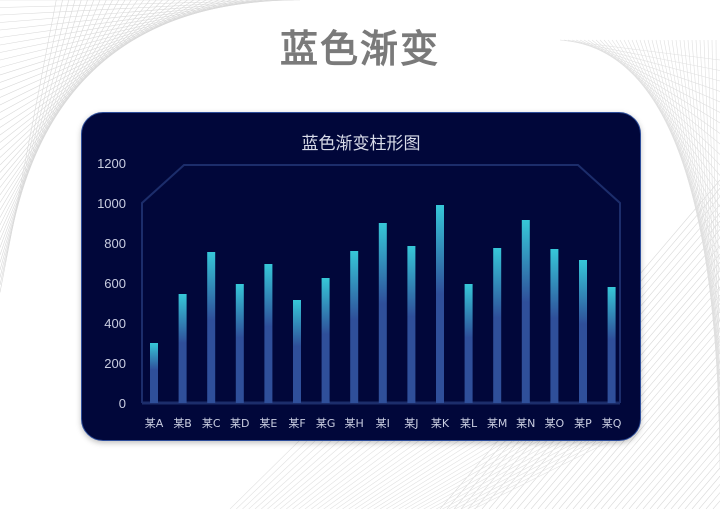 The width and height of the screenshot is (720, 509). I want to click on x-tick-label: 某E, so click(268, 423).